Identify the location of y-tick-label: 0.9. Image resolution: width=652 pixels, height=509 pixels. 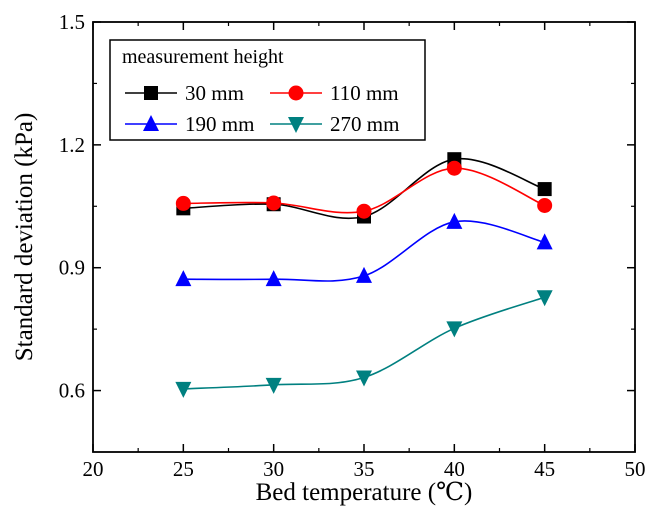
(72, 268).